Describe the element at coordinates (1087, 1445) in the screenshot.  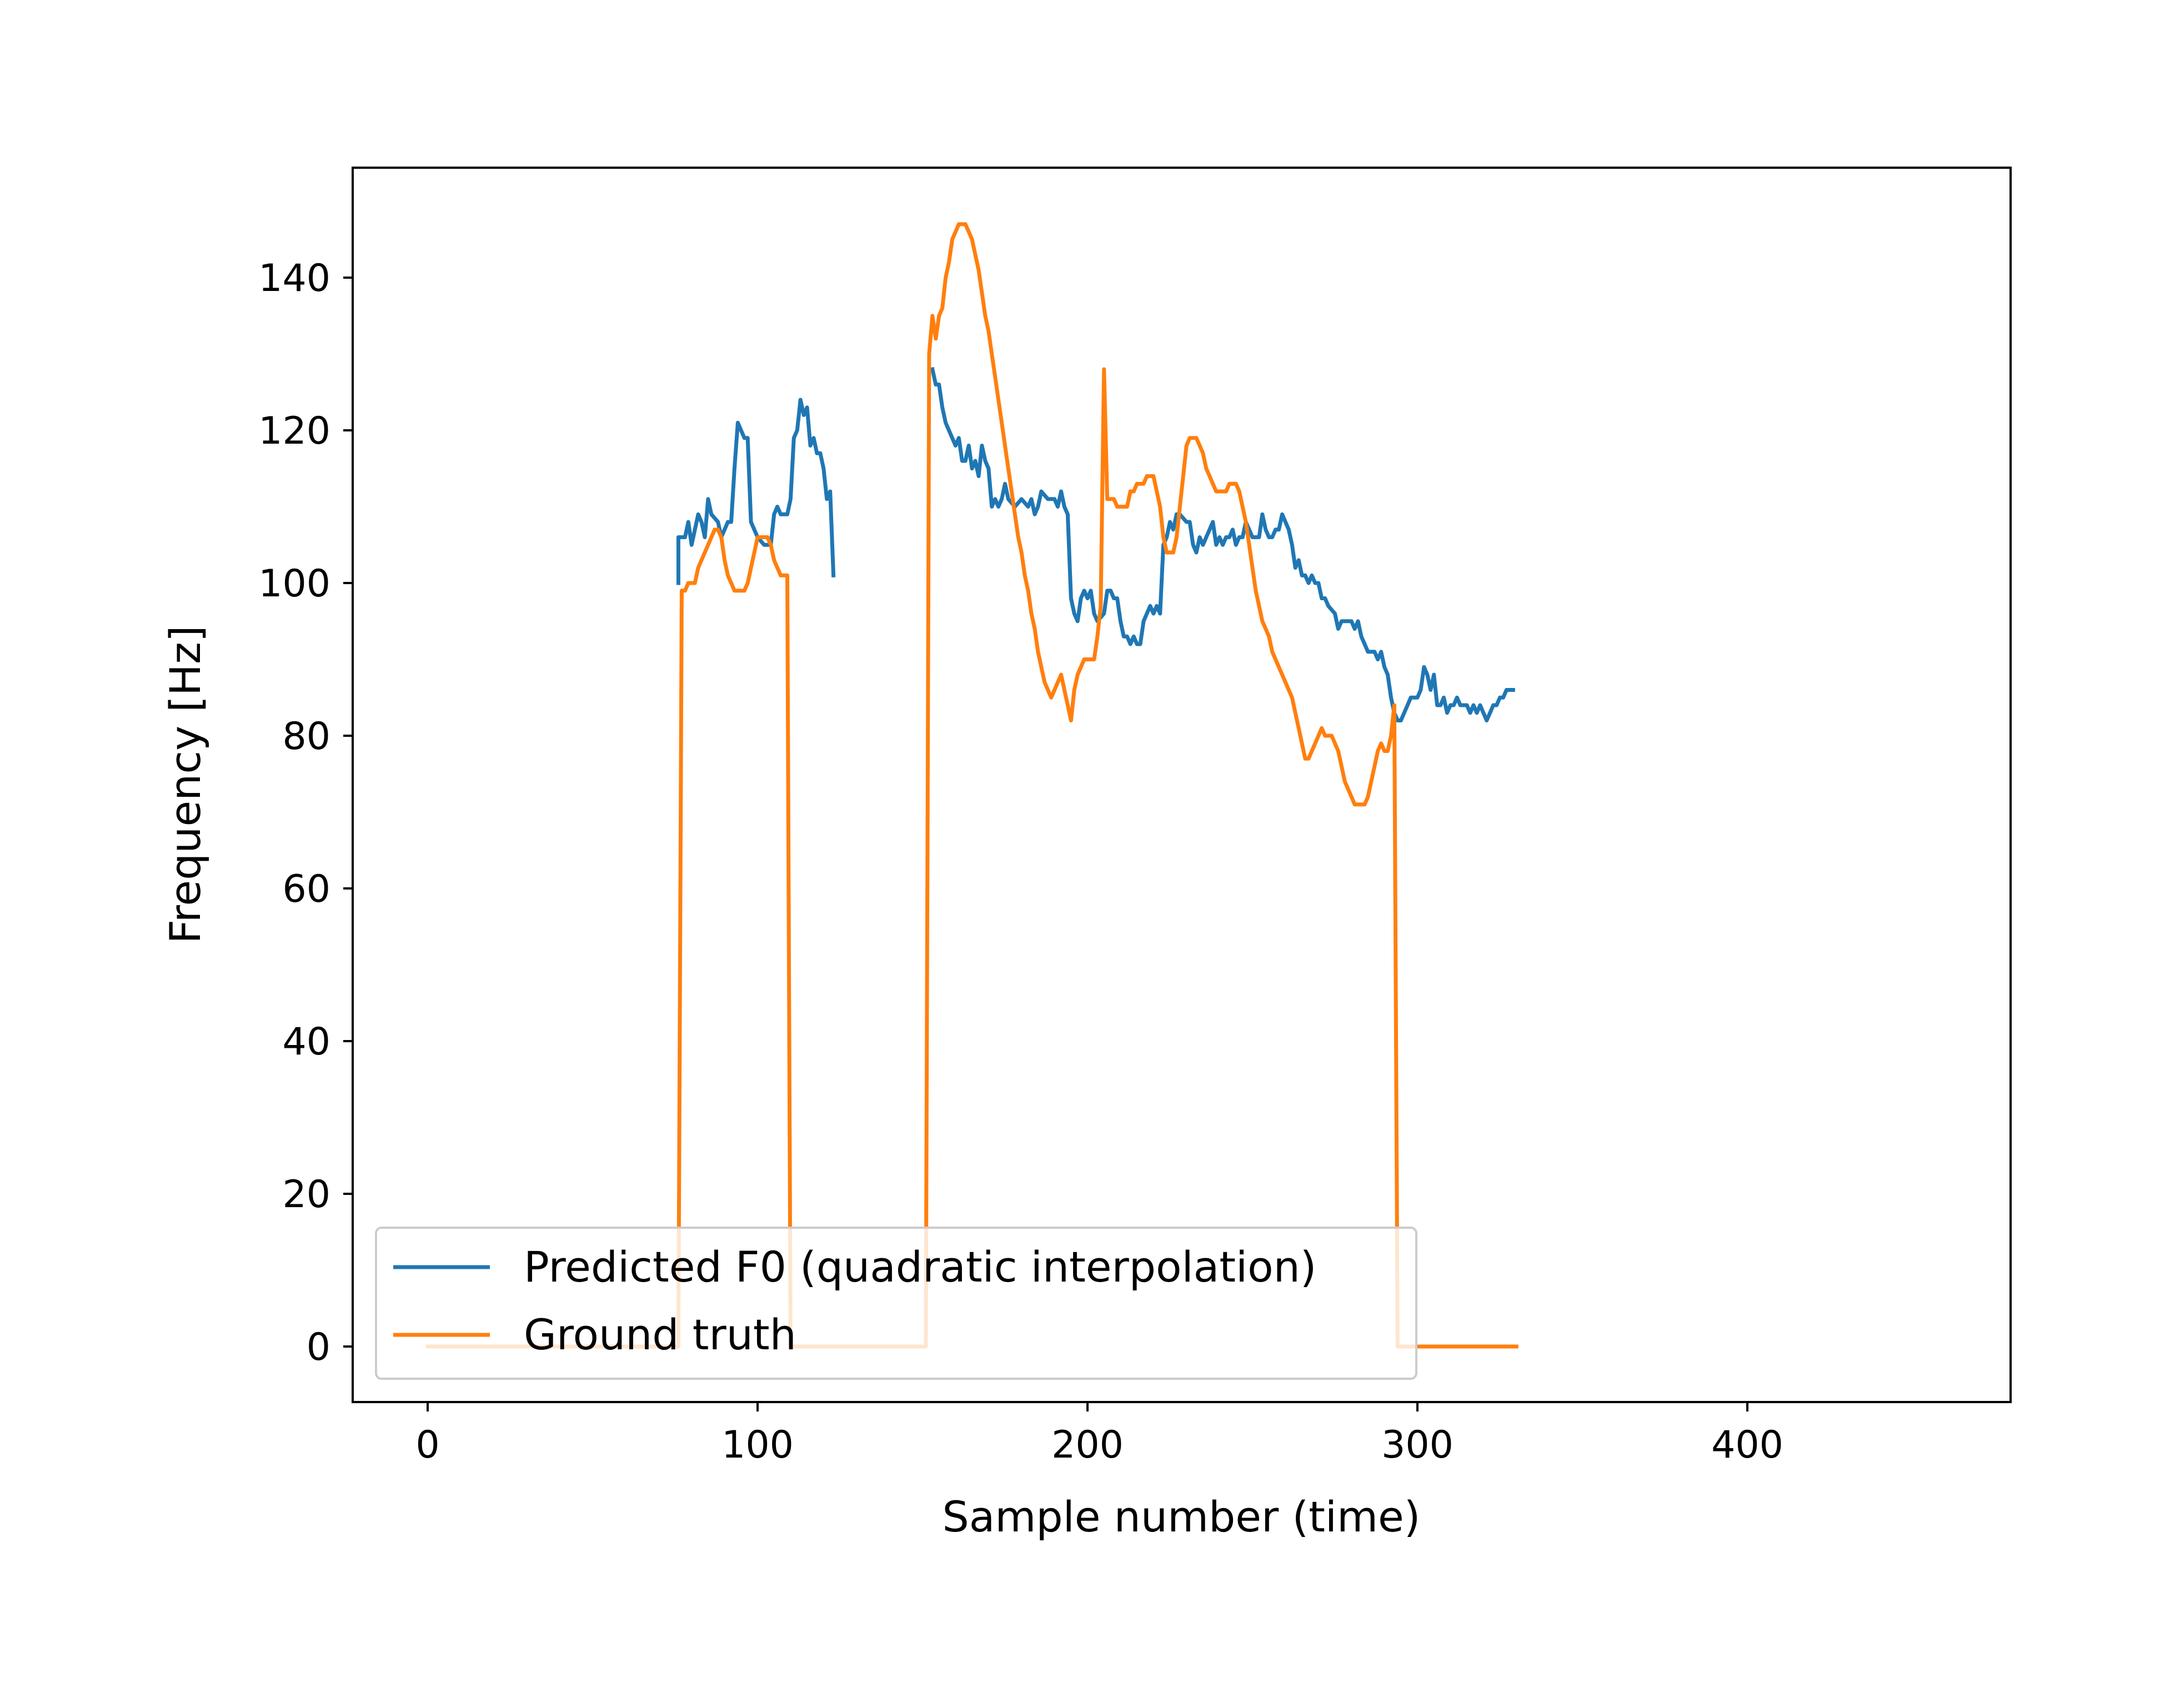
I see `x-tick-label: 200` at that location.